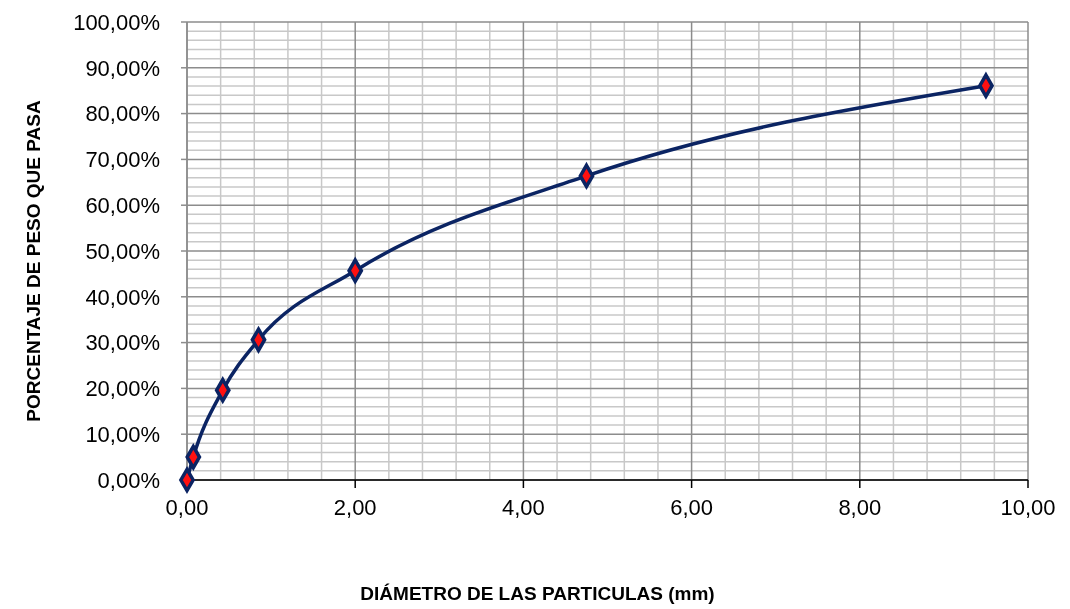 The height and width of the screenshot is (609, 1070). Describe the element at coordinates (116, 22) in the screenshot. I see `y-tick-label: 100,00%` at that location.